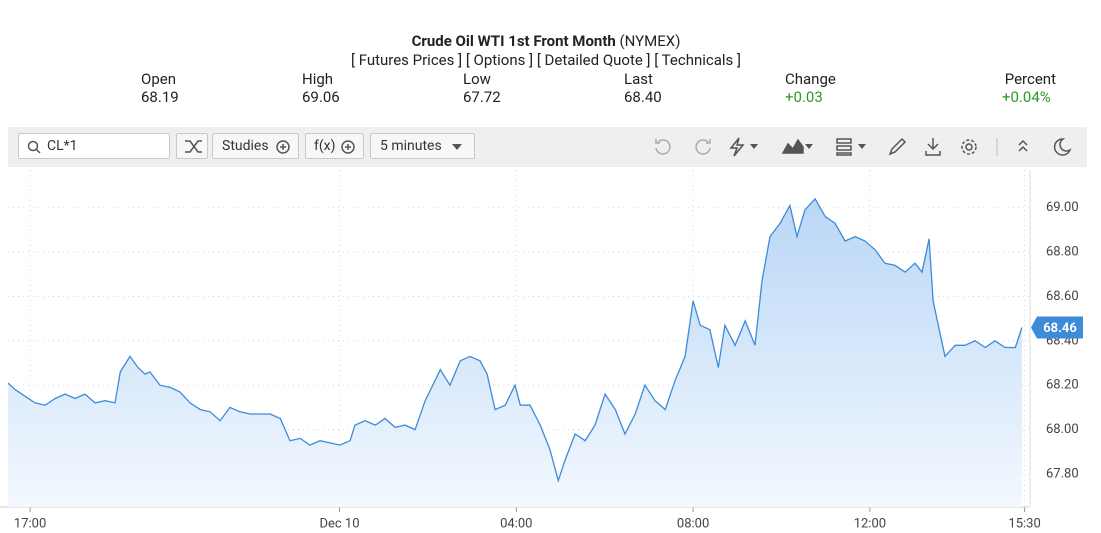 This screenshot has width=1101, height=533. Describe the element at coordinates (1062, 296) in the screenshot. I see `y-tick-label: 68.60` at that location.